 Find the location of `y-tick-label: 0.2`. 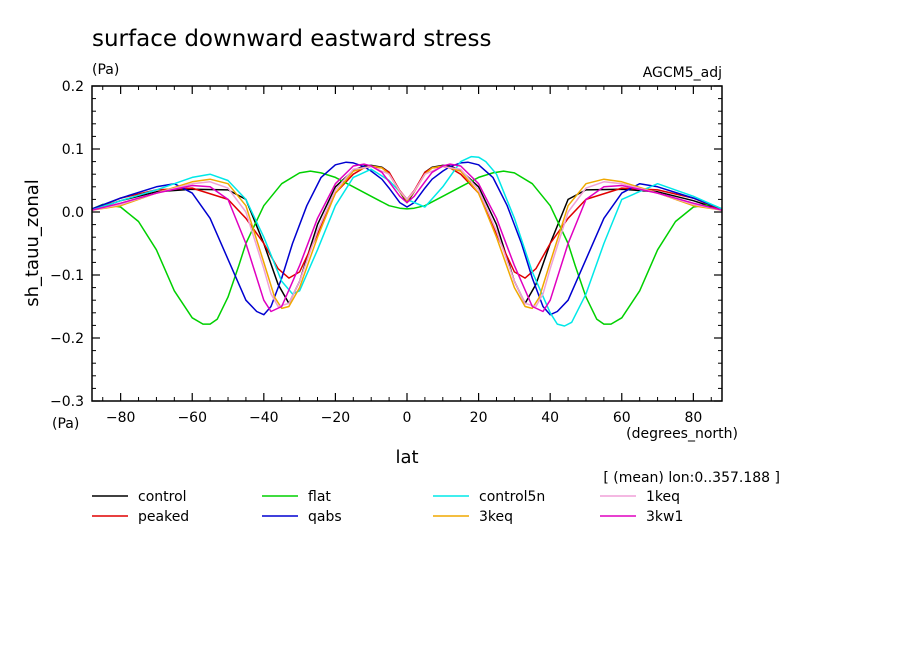

y-tick-label: 0.2 is located at coordinates (73, 87).